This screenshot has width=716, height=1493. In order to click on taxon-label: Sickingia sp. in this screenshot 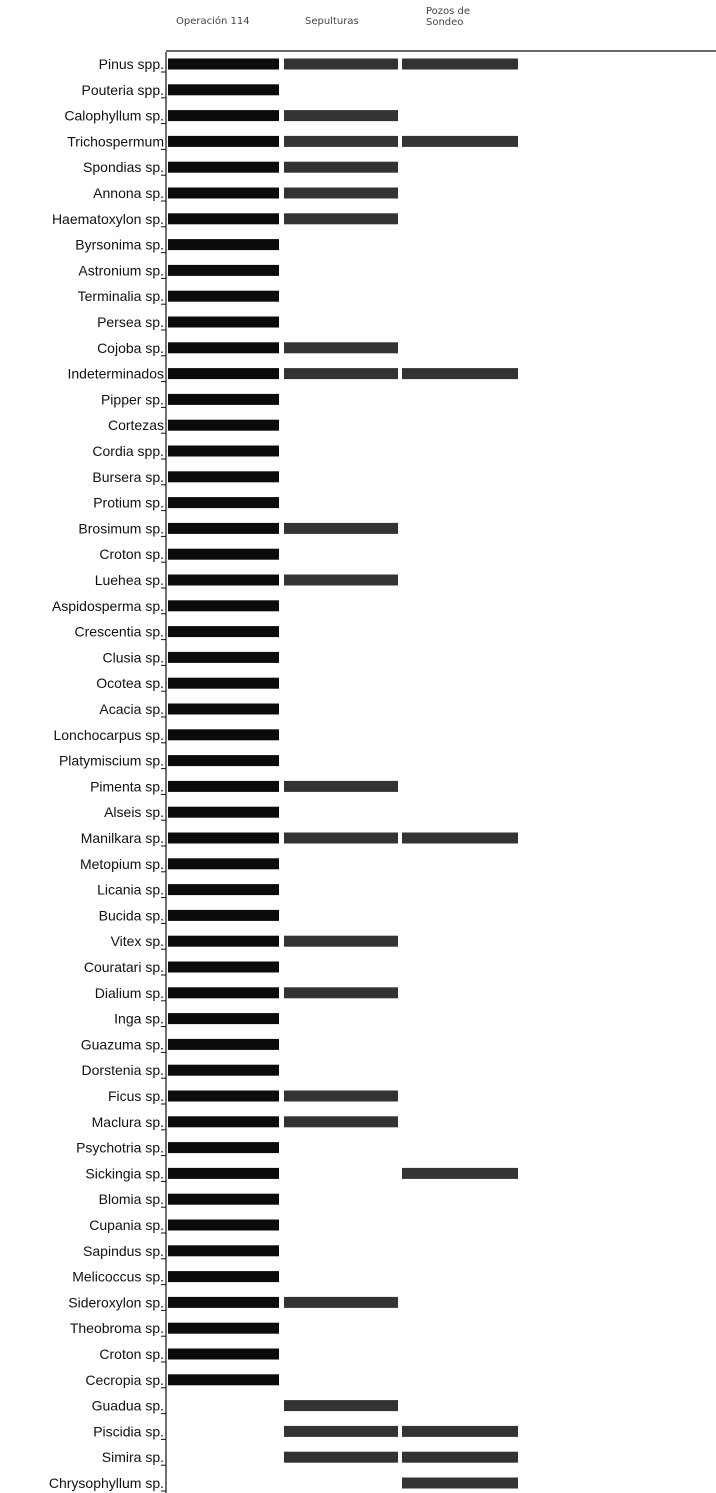, I will do `click(124, 1173)`.